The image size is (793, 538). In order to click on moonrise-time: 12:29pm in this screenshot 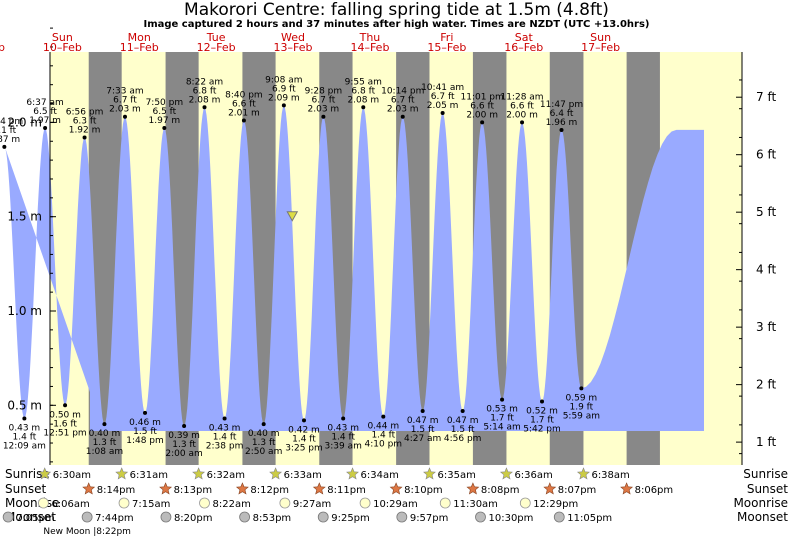, I will do `click(555, 504)`.